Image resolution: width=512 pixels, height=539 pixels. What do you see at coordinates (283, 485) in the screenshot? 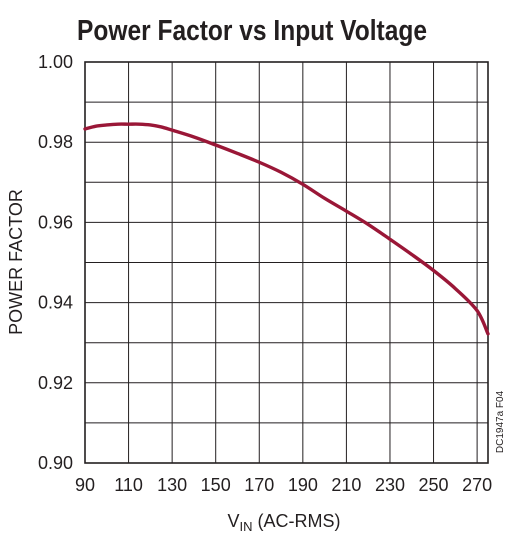
I see `x-tick-labels: 90 110 130 150 170 190 210 230 250 270` at bounding box center [283, 485].